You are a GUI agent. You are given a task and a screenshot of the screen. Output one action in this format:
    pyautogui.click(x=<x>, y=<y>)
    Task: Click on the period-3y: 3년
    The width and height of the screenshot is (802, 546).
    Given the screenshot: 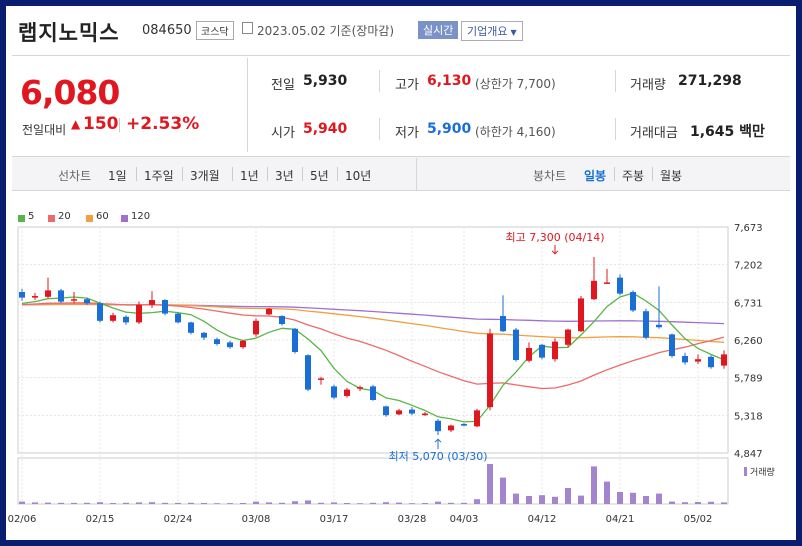 What is the action you would take?
    pyautogui.click(x=284, y=176)
    